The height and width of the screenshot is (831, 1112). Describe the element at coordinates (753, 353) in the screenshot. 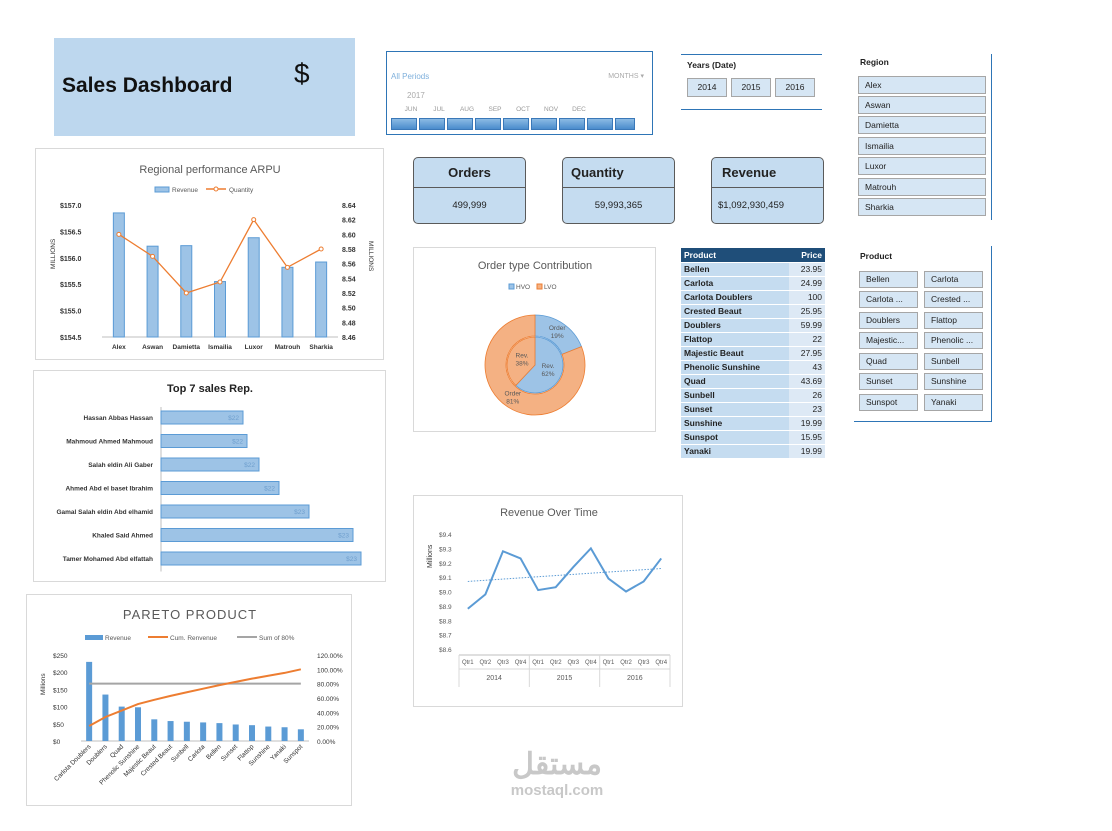

I see `table-row: Majestic Beaut 27.95` at that location.